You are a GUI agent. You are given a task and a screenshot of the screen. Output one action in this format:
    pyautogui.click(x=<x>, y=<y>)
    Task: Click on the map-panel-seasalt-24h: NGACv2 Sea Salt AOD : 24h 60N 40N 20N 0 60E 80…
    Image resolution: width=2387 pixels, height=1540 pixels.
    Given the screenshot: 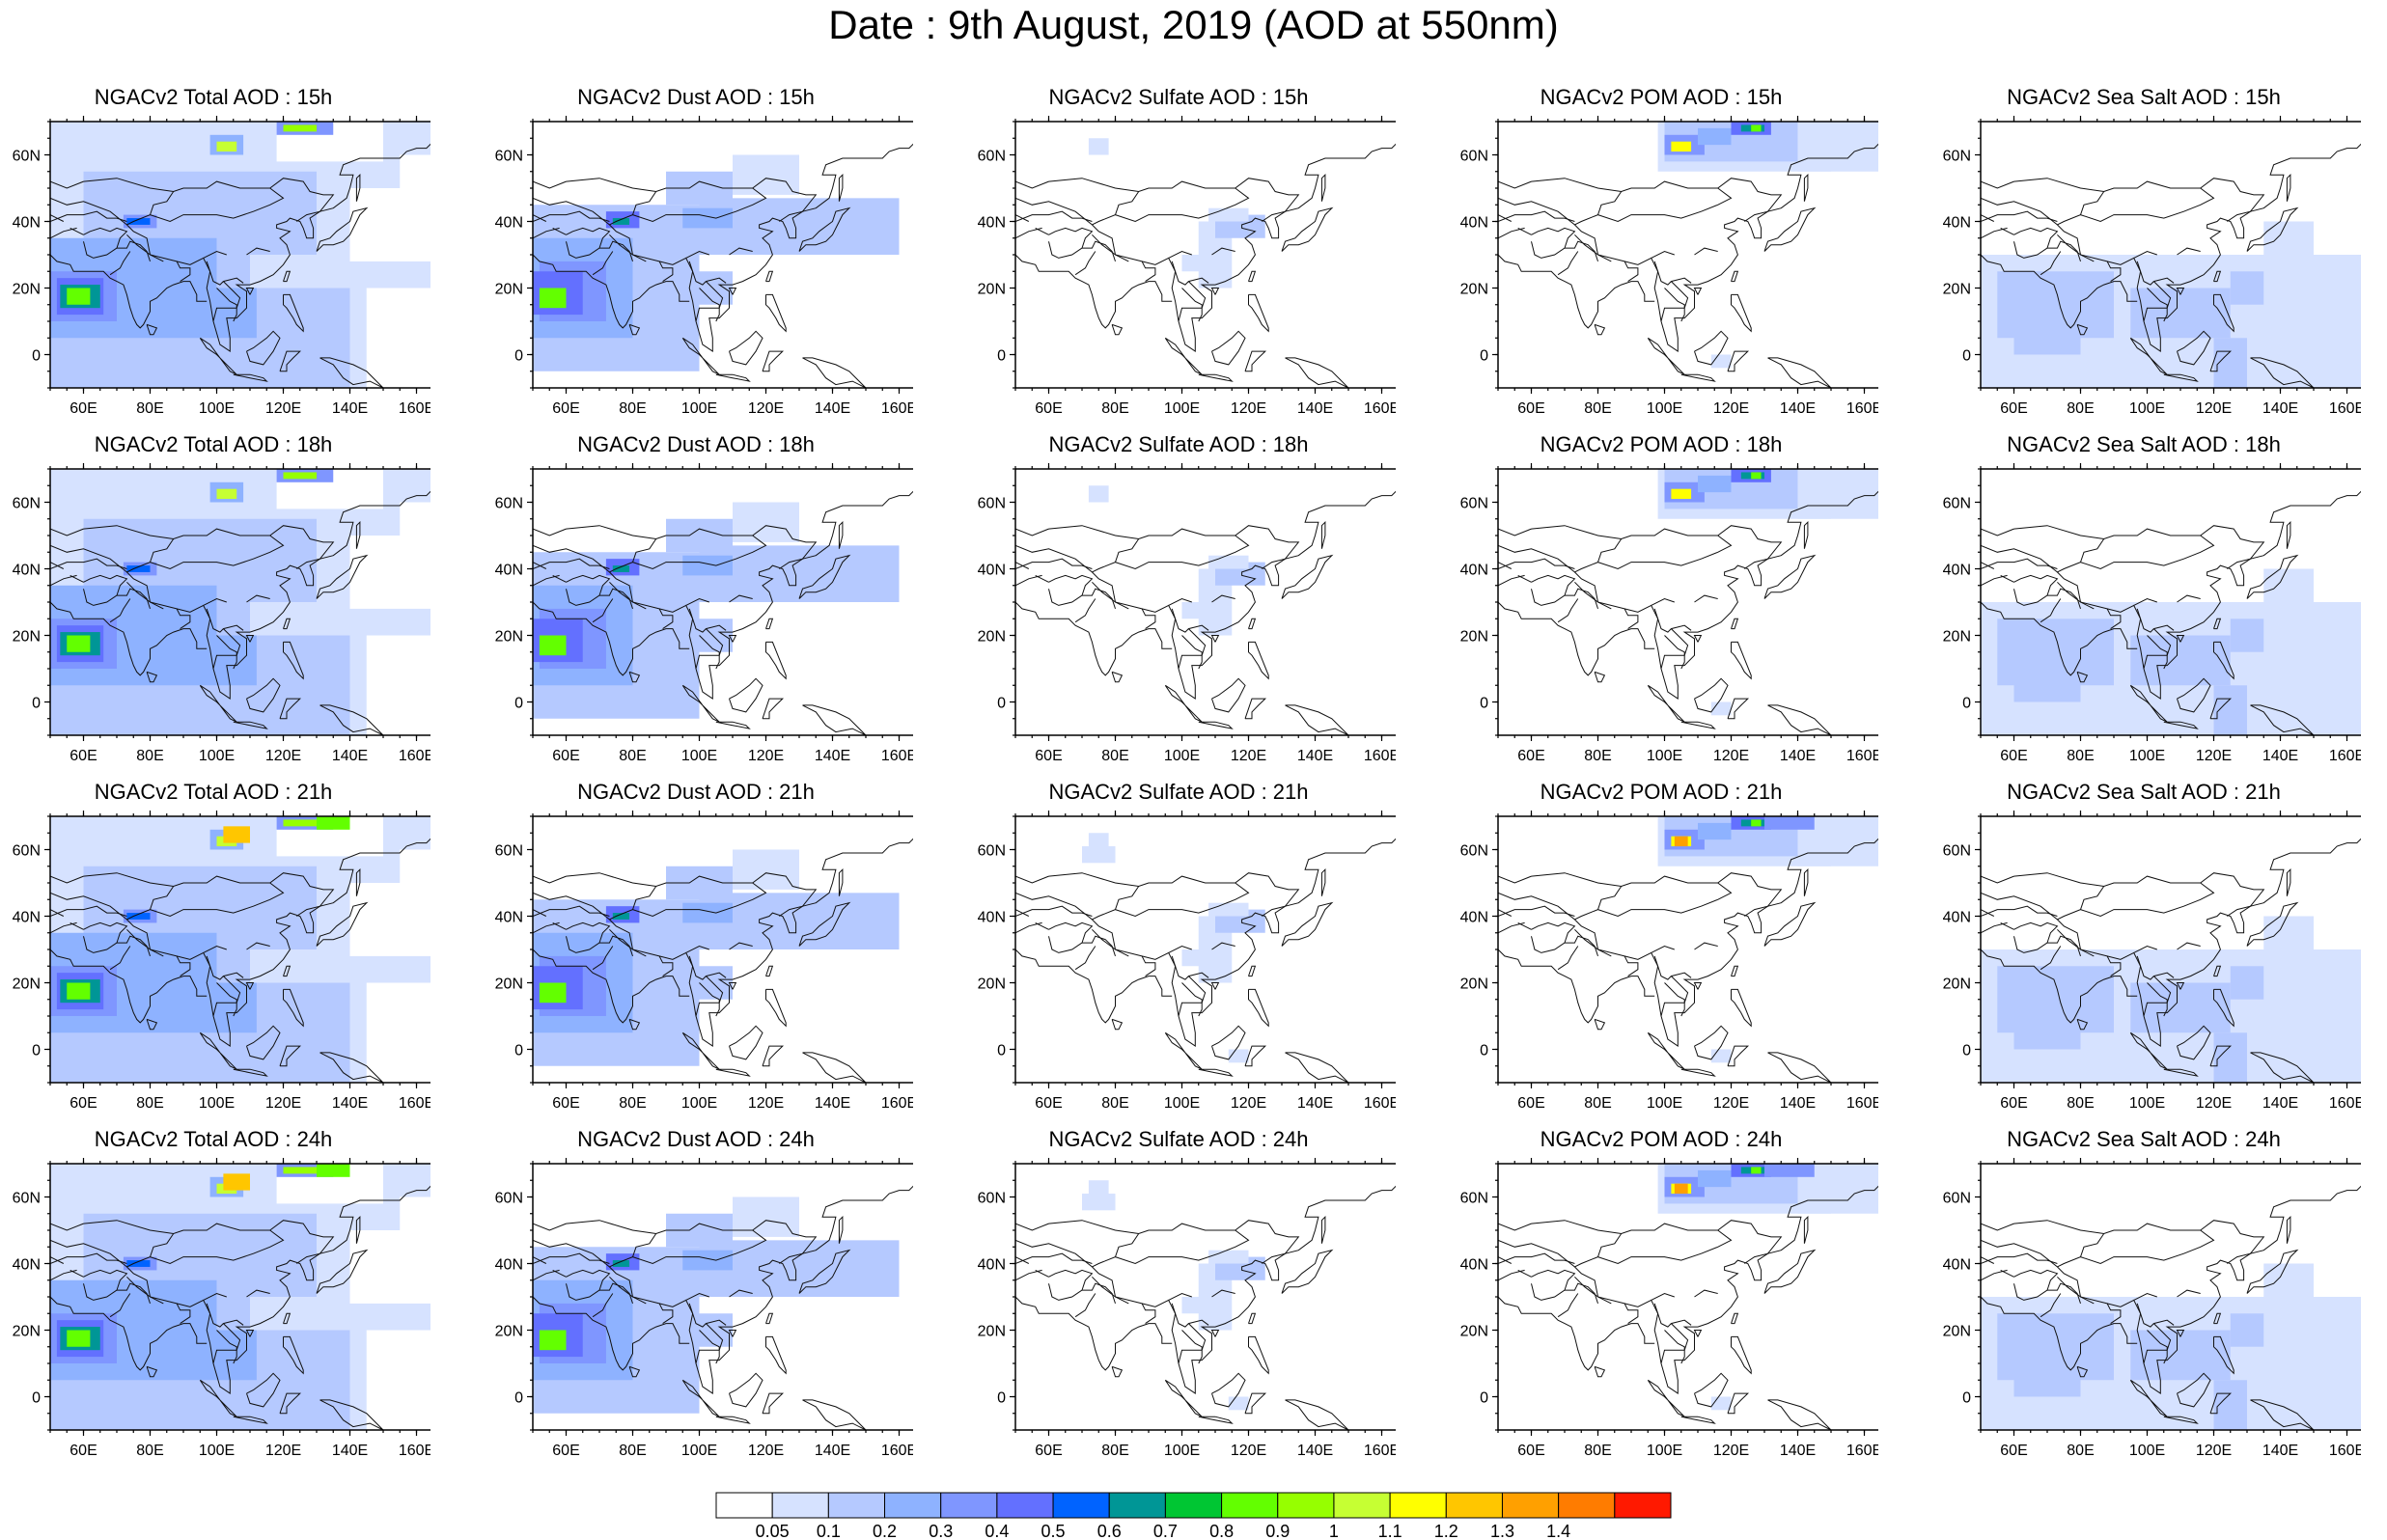 What is the action you would take?
    pyautogui.click(x=2148, y=1293)
    